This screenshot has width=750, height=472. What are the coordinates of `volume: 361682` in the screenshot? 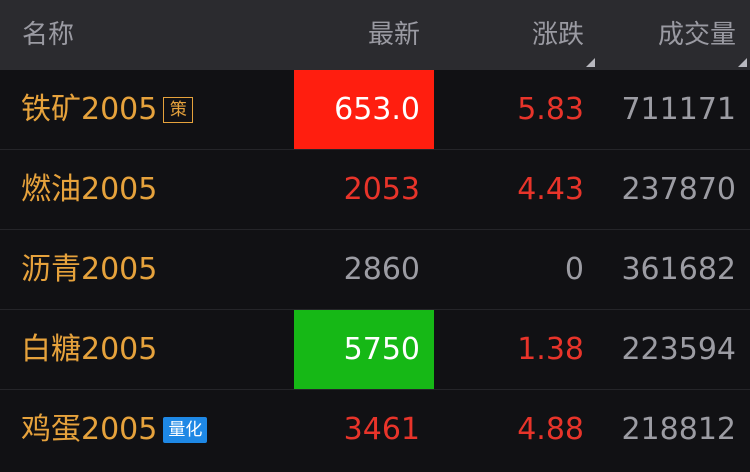 It's located at (678, 269).